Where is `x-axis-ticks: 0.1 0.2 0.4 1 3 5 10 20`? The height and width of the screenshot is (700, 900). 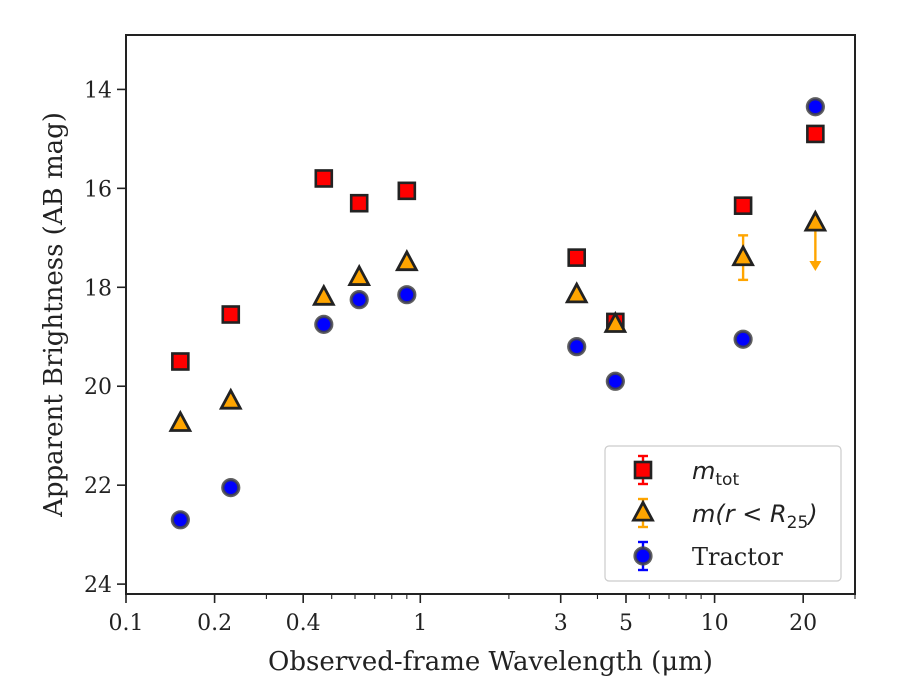
x-axis-ticks: 0.1 0.2 0.4 1 3 5 10 20 is located at coordinates (482, 615).